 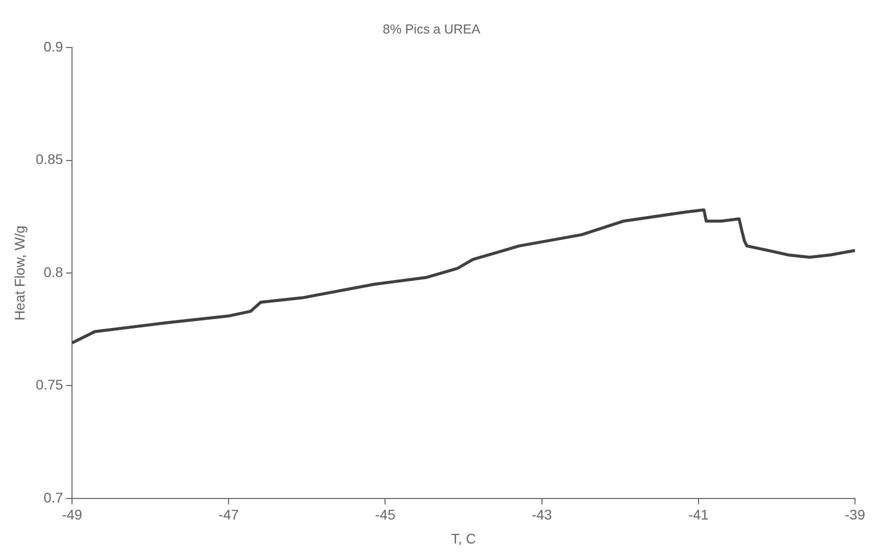 I want to click on y-tick-label: 0.85, so click(x=50, y=159).